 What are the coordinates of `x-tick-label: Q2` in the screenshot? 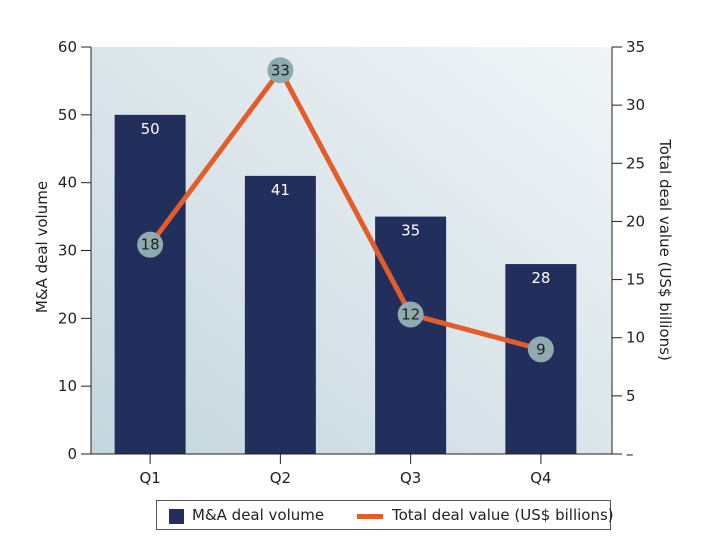 It's located at (280, 478).